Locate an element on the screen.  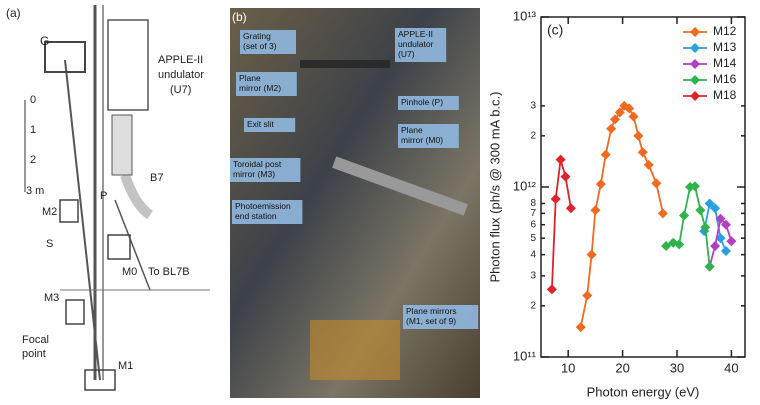
m0-chamber is located at coordinates (119, 247).